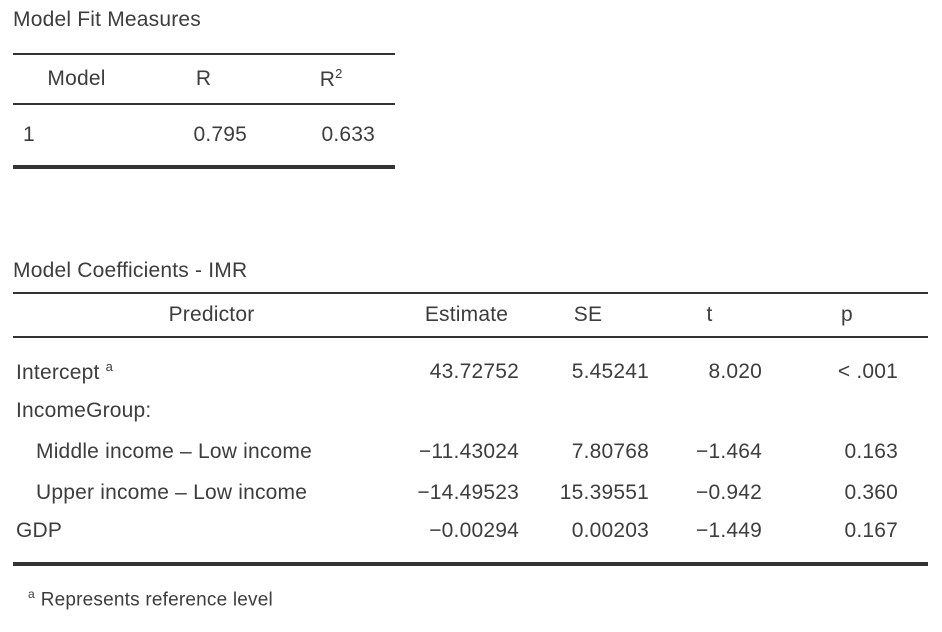 The image size is (942, 632). Describe the element at coordinates (588, 314) in the screenshot. I see `column-header-se: SE` at that location.